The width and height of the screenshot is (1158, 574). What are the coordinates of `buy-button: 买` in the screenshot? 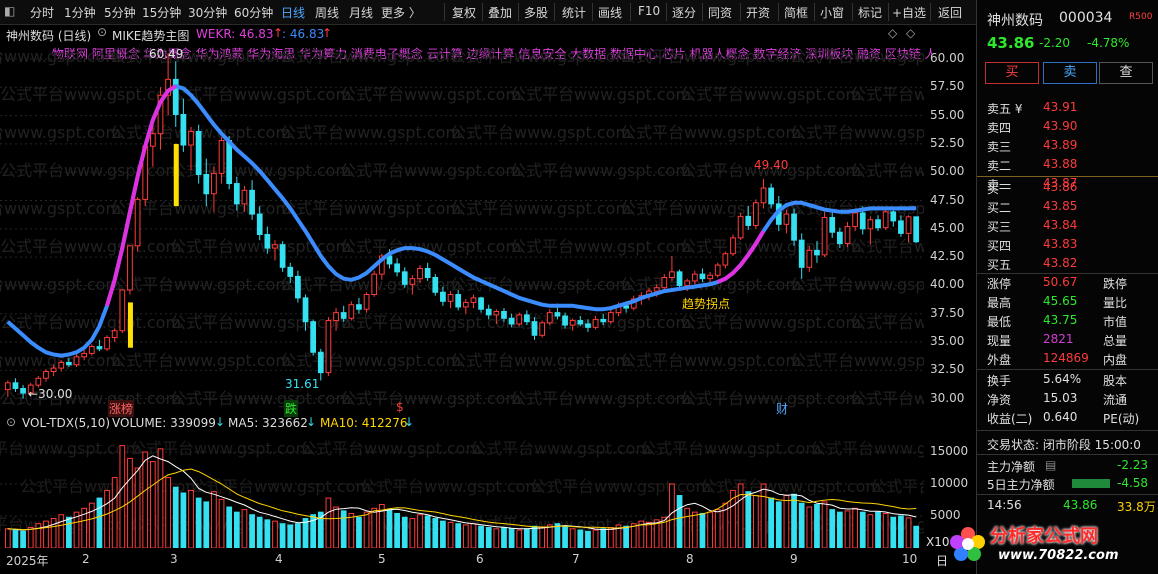 It's located at (1012, 73).